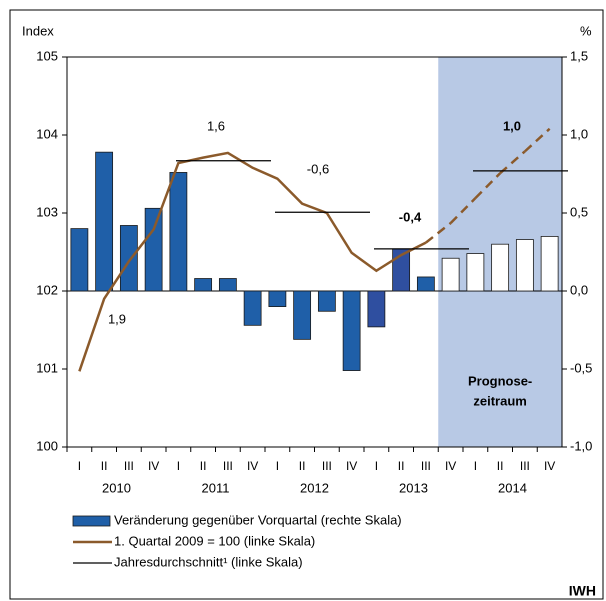  I want to click on legend-label: Jahresdurchschnitt¹ (linke Skala), so click(208, 561).